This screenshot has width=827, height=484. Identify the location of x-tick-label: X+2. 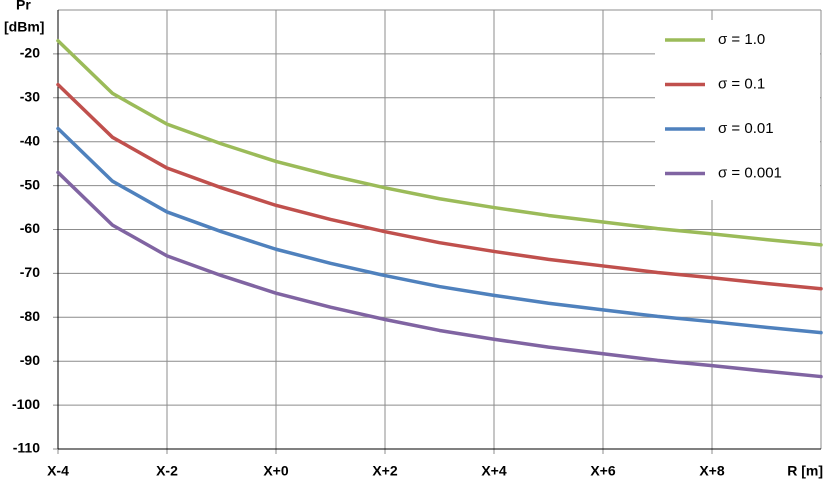
(385, 471).